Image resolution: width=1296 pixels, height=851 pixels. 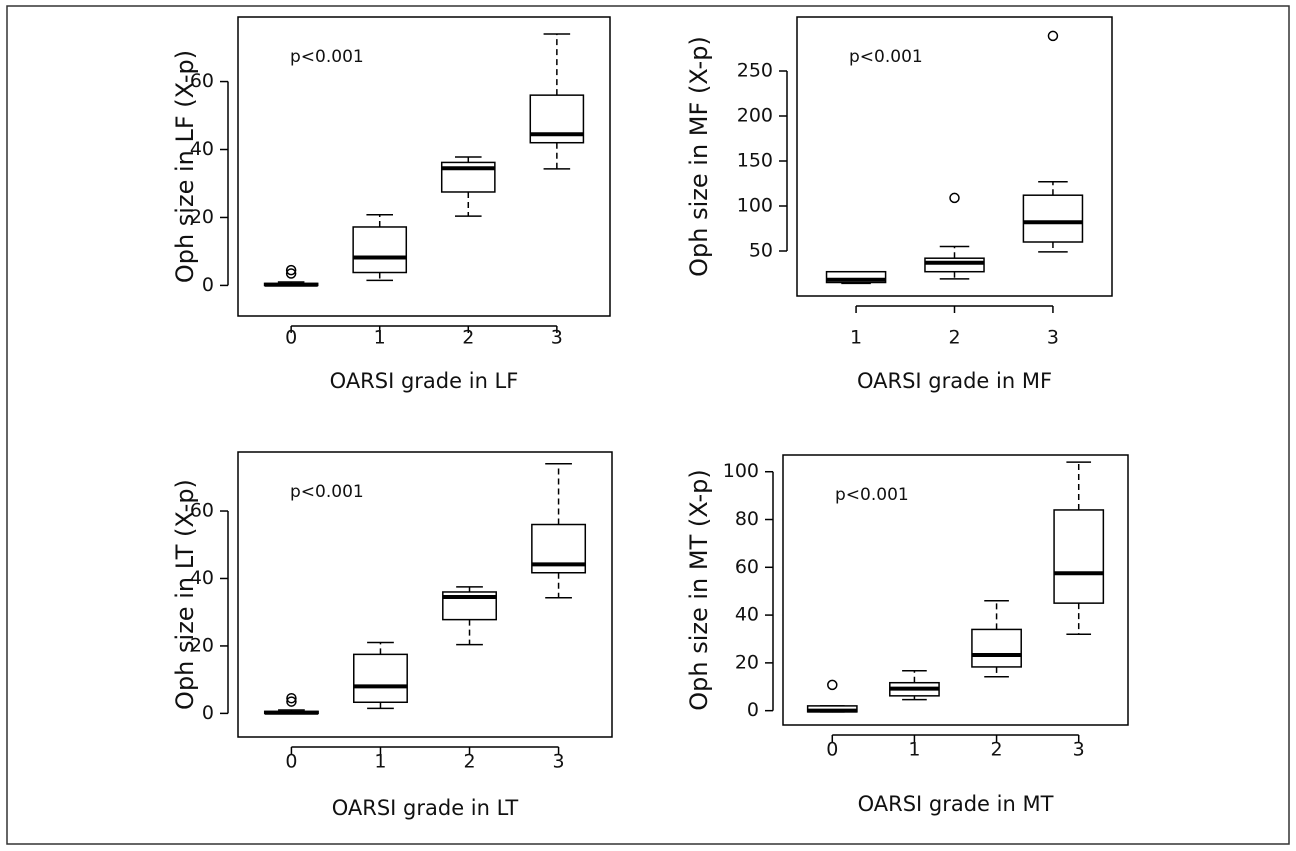 I want to click on y-axis-label: Oph size in LF (X-p), so click(x=185, y=166).